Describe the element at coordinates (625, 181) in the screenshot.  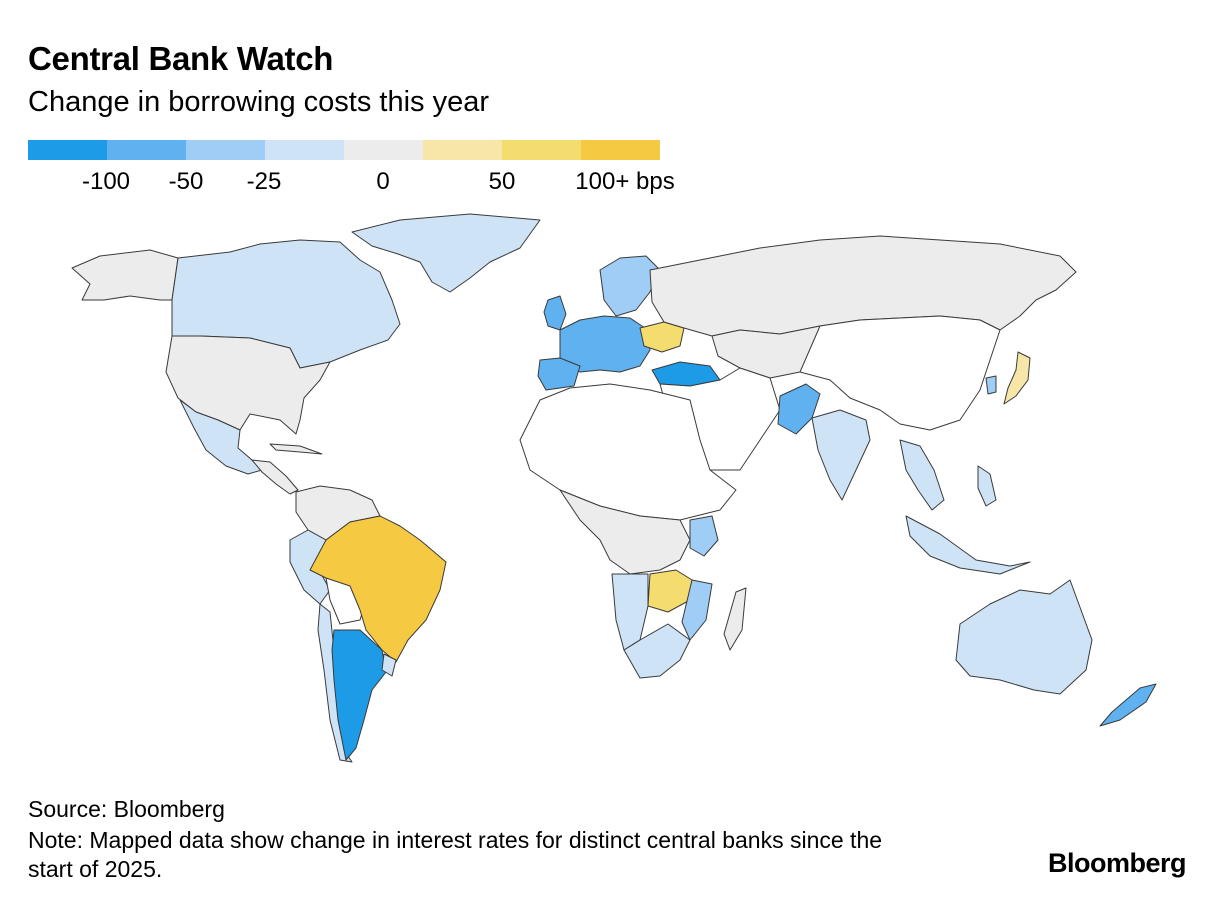
I see `legend-label: 100+ bps` at that location.